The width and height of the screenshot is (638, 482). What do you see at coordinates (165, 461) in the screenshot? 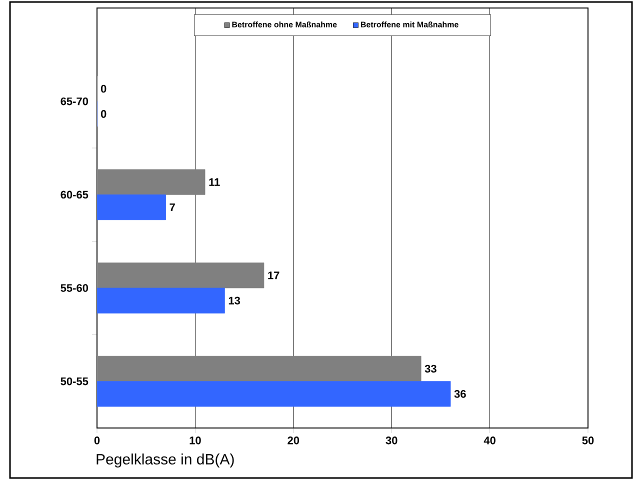
I see `x-axis-title: Pegelklasse in dB(A)` at bounding box center [165, 461].